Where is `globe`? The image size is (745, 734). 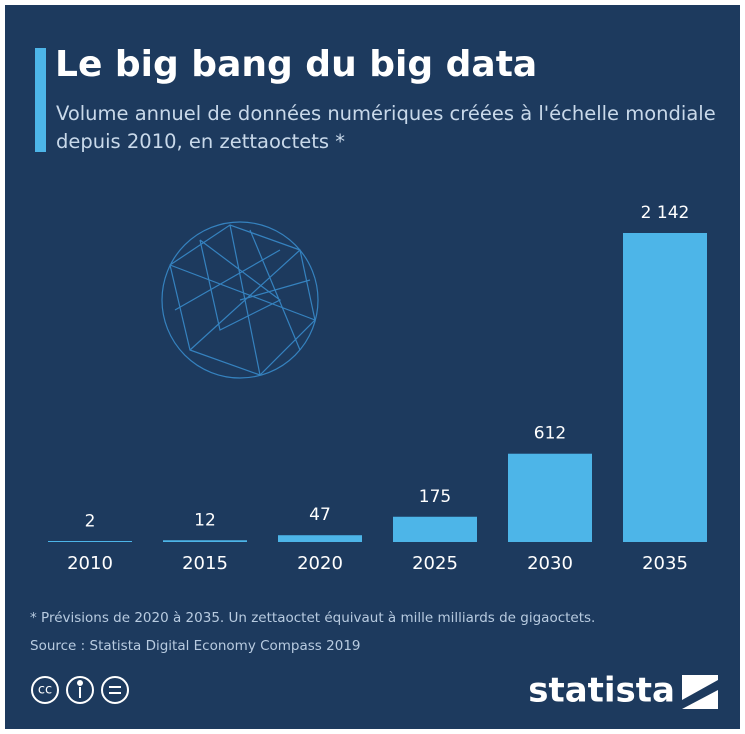
globe is located at coordinates (240, 300).